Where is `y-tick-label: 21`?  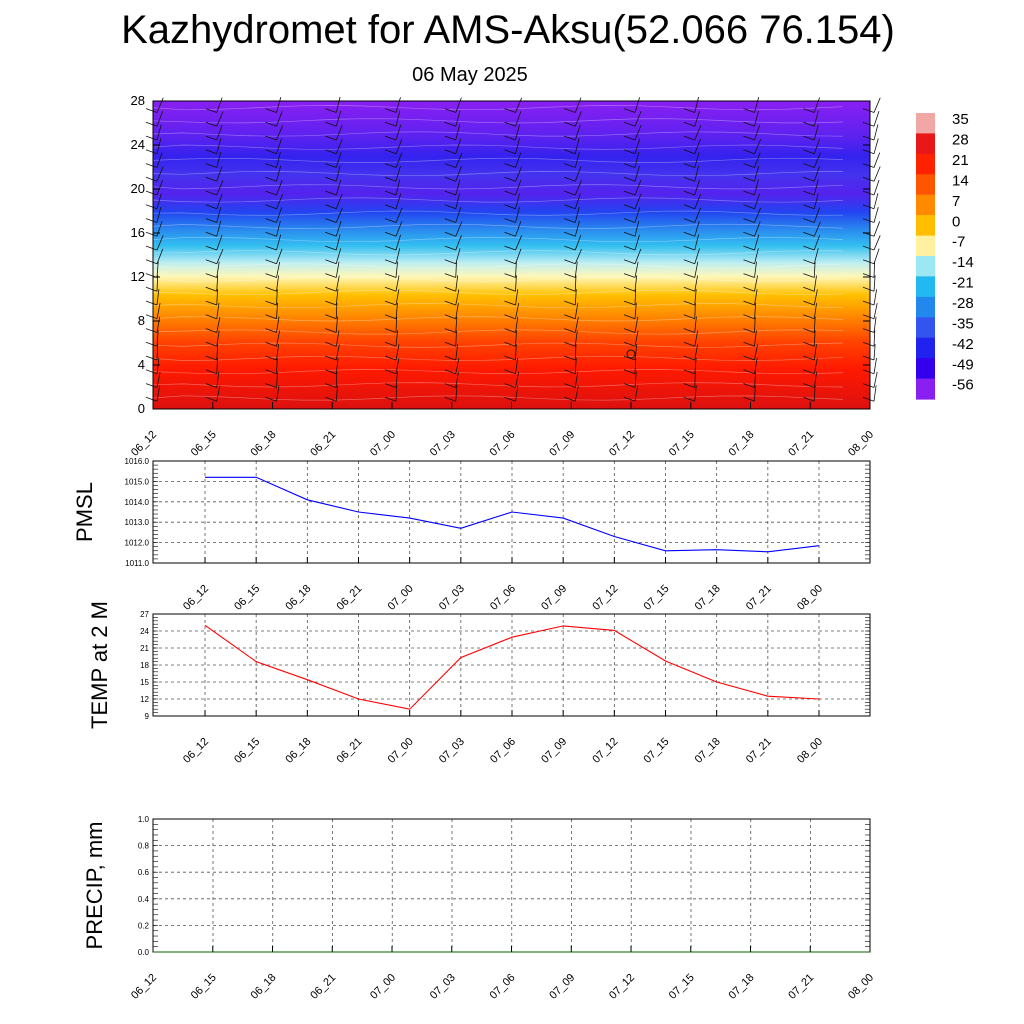 y-tick-label: 21 is located at coordinates (144, 648).